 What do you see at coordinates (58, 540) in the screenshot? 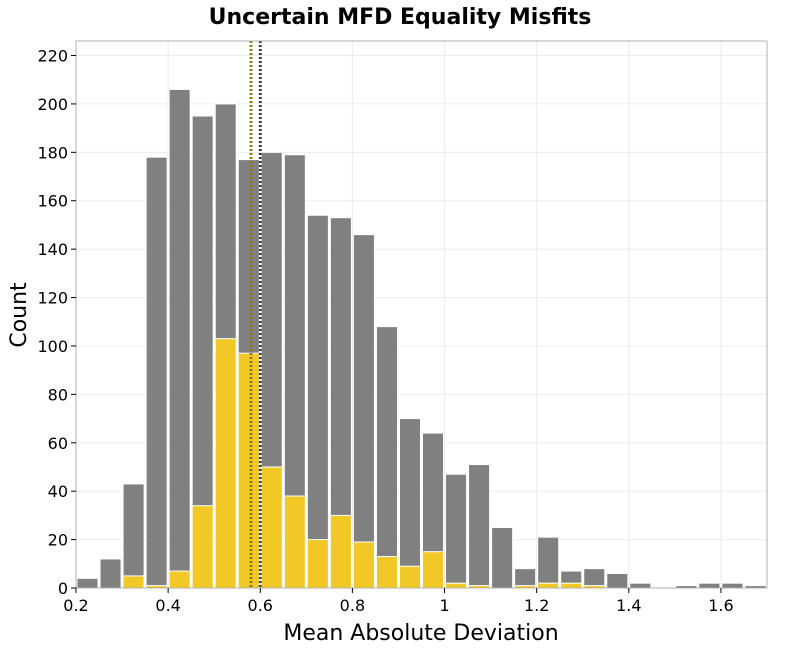
I see `y-tick-label: 20` at bounding box center [58, 540].